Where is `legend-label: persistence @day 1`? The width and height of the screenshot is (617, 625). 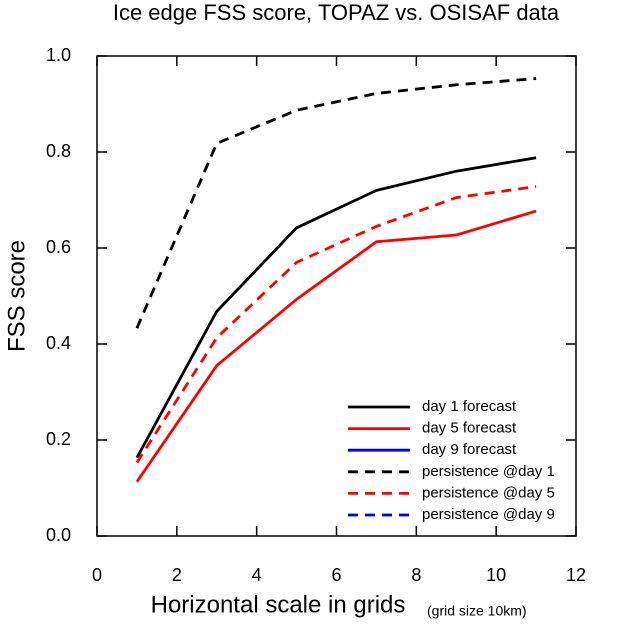
legend-label: persistence @day 1 is located at coordinates (488, 471).